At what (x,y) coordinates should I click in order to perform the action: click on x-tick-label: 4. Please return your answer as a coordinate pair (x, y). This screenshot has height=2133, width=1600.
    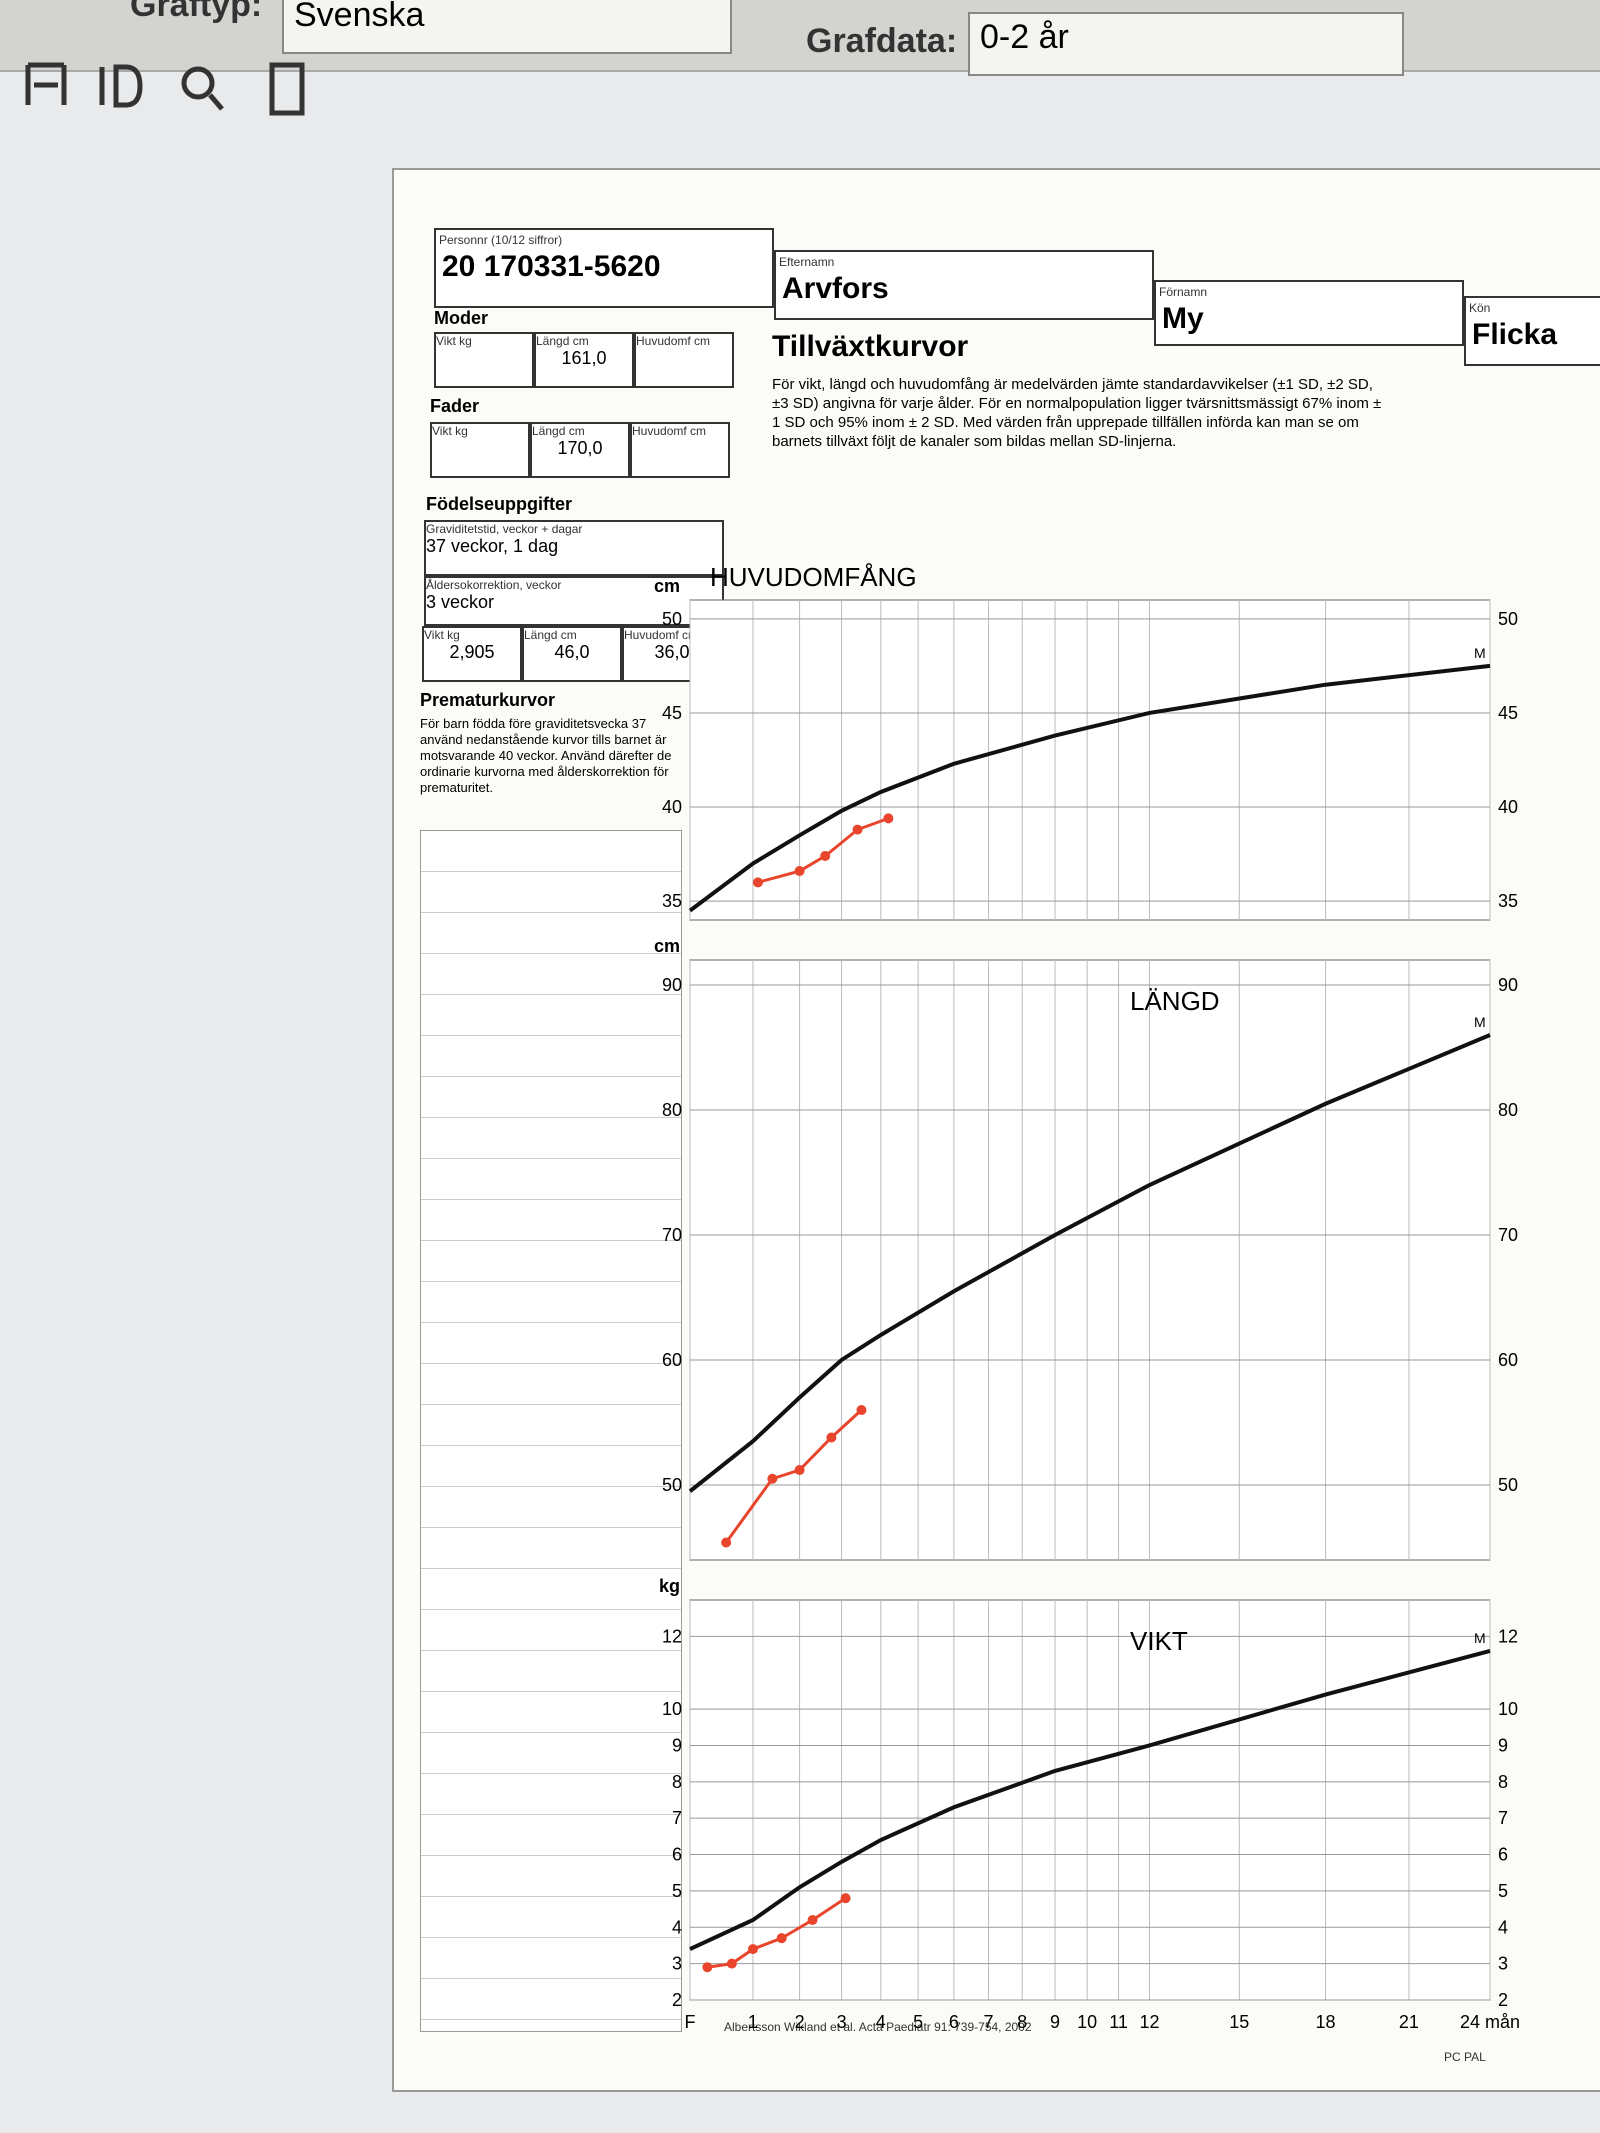
    Looking at the image, I should click on (881, 2022).